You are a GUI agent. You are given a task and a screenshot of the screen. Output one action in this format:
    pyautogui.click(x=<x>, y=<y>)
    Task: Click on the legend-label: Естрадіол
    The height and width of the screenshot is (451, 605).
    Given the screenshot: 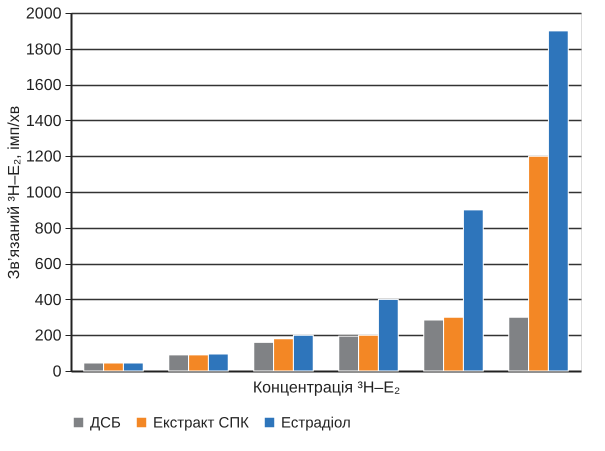 What is the action you would take?
    pyautogui.click(x=316, y=423)
    